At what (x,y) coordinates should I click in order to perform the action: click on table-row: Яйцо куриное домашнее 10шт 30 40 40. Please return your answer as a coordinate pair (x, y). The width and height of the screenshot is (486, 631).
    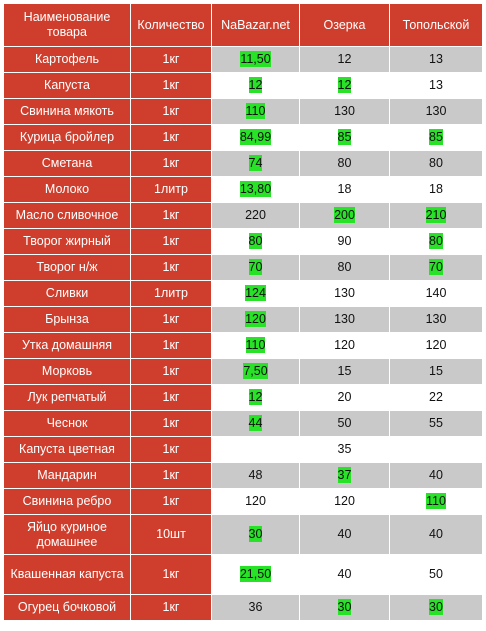
    Looking at the image, I should click on (243, 534).